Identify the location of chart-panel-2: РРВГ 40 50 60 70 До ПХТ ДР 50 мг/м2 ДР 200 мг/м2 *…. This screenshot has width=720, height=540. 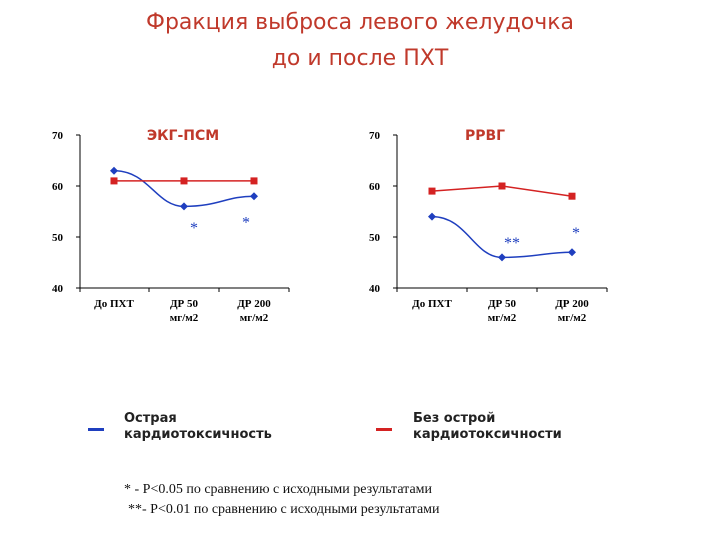
(488, 226).